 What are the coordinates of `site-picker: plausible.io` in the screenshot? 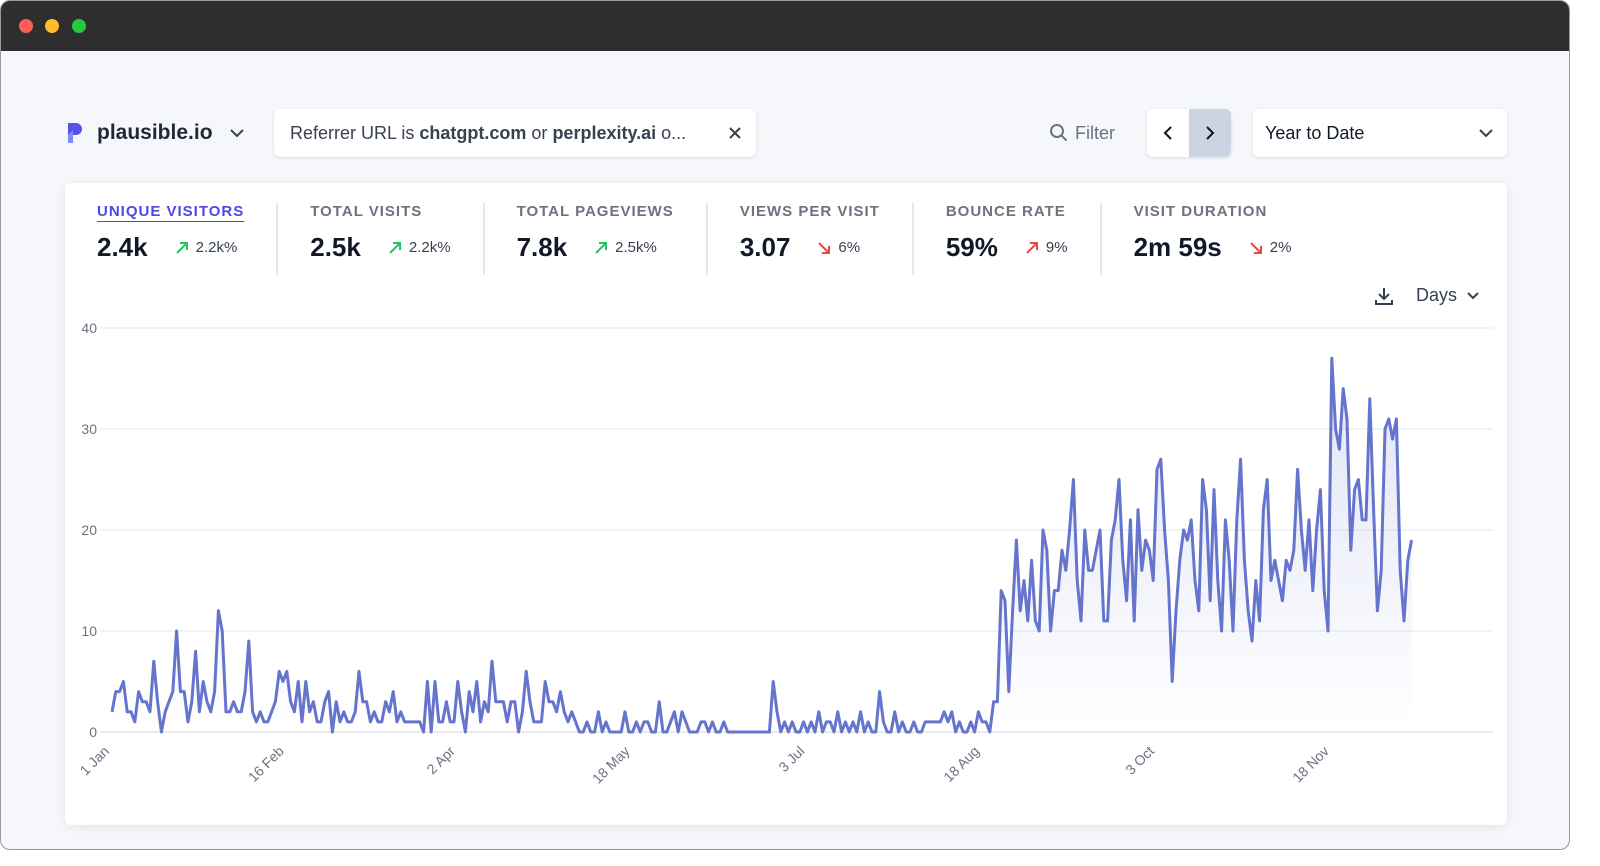 It's located at (156, 133).